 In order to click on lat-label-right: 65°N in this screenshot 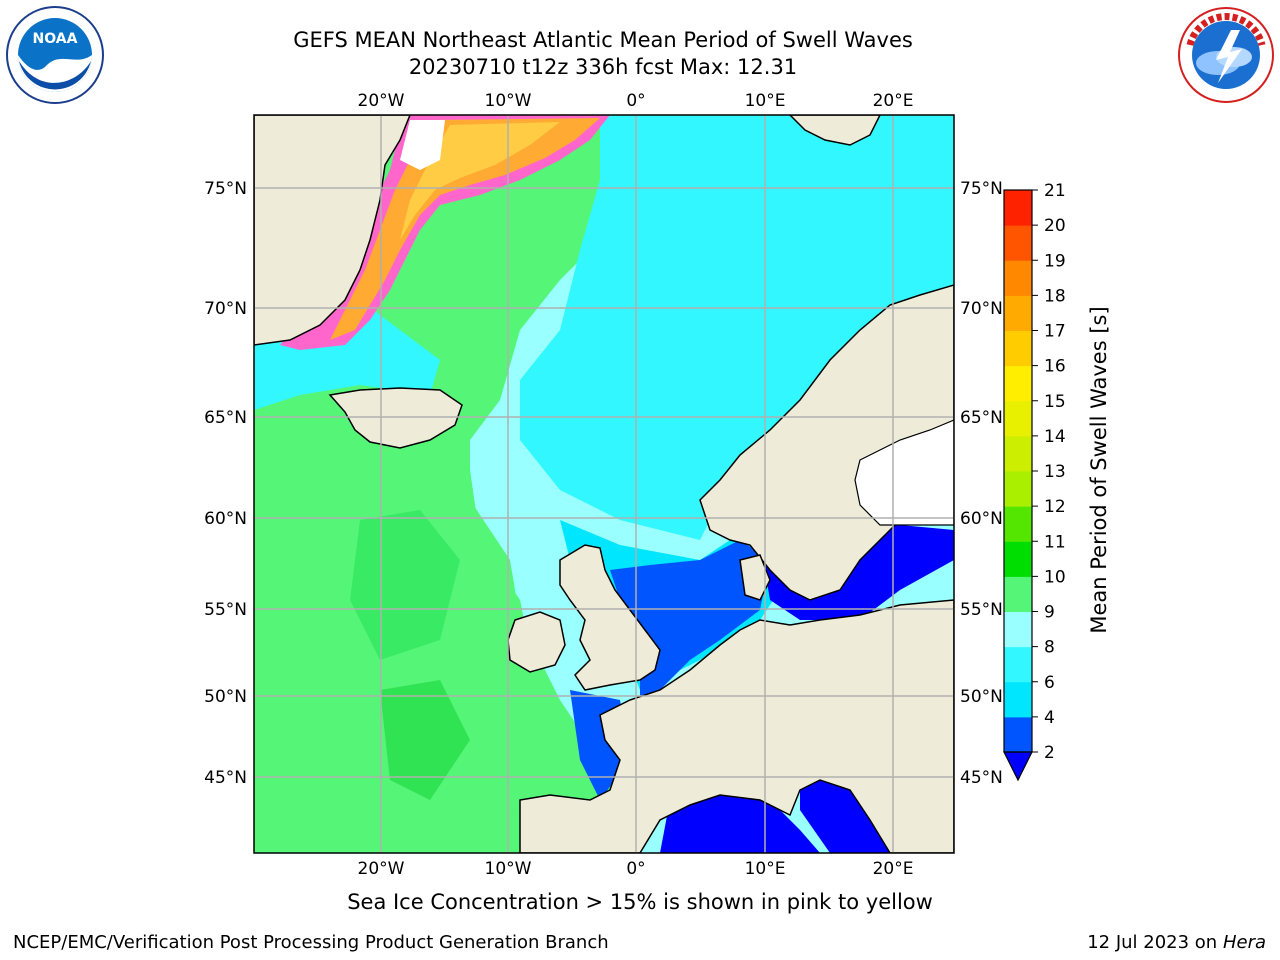, I will do `click(981, 418)`.